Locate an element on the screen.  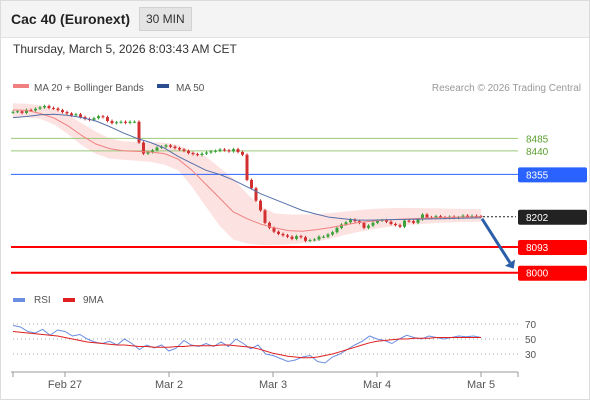
level-tag-label-8202: 8202 is located at coordinates (537, 218).